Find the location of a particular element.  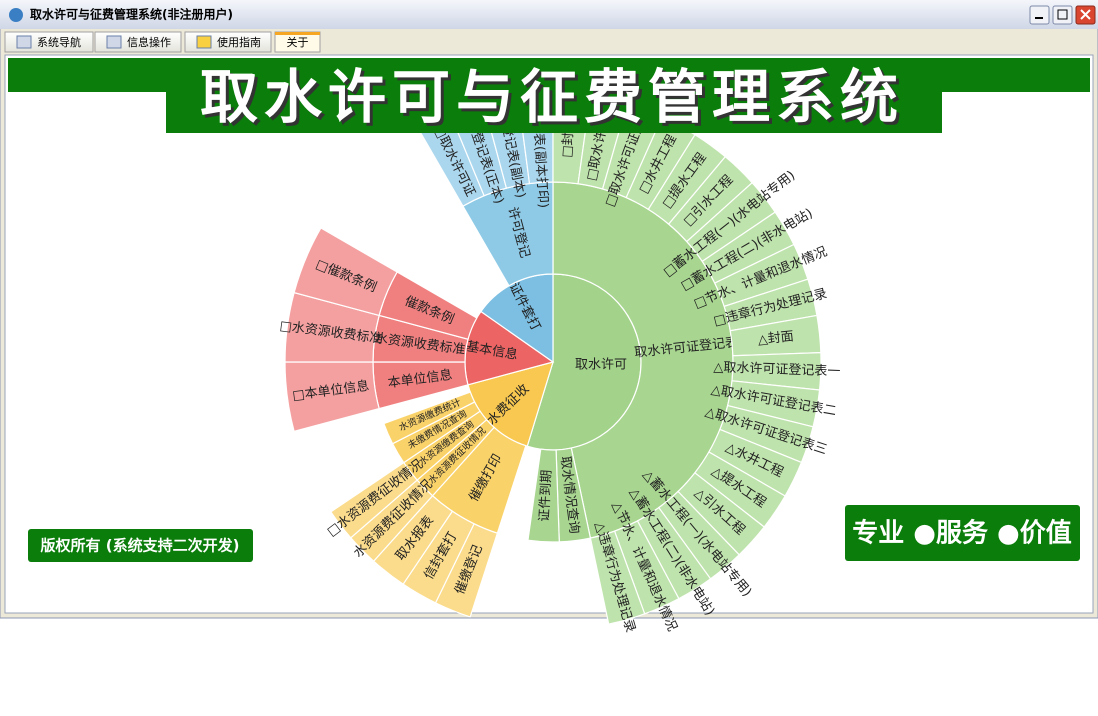

segment-label: △取水许可证登记表一 is located at coordinates (776, 369).